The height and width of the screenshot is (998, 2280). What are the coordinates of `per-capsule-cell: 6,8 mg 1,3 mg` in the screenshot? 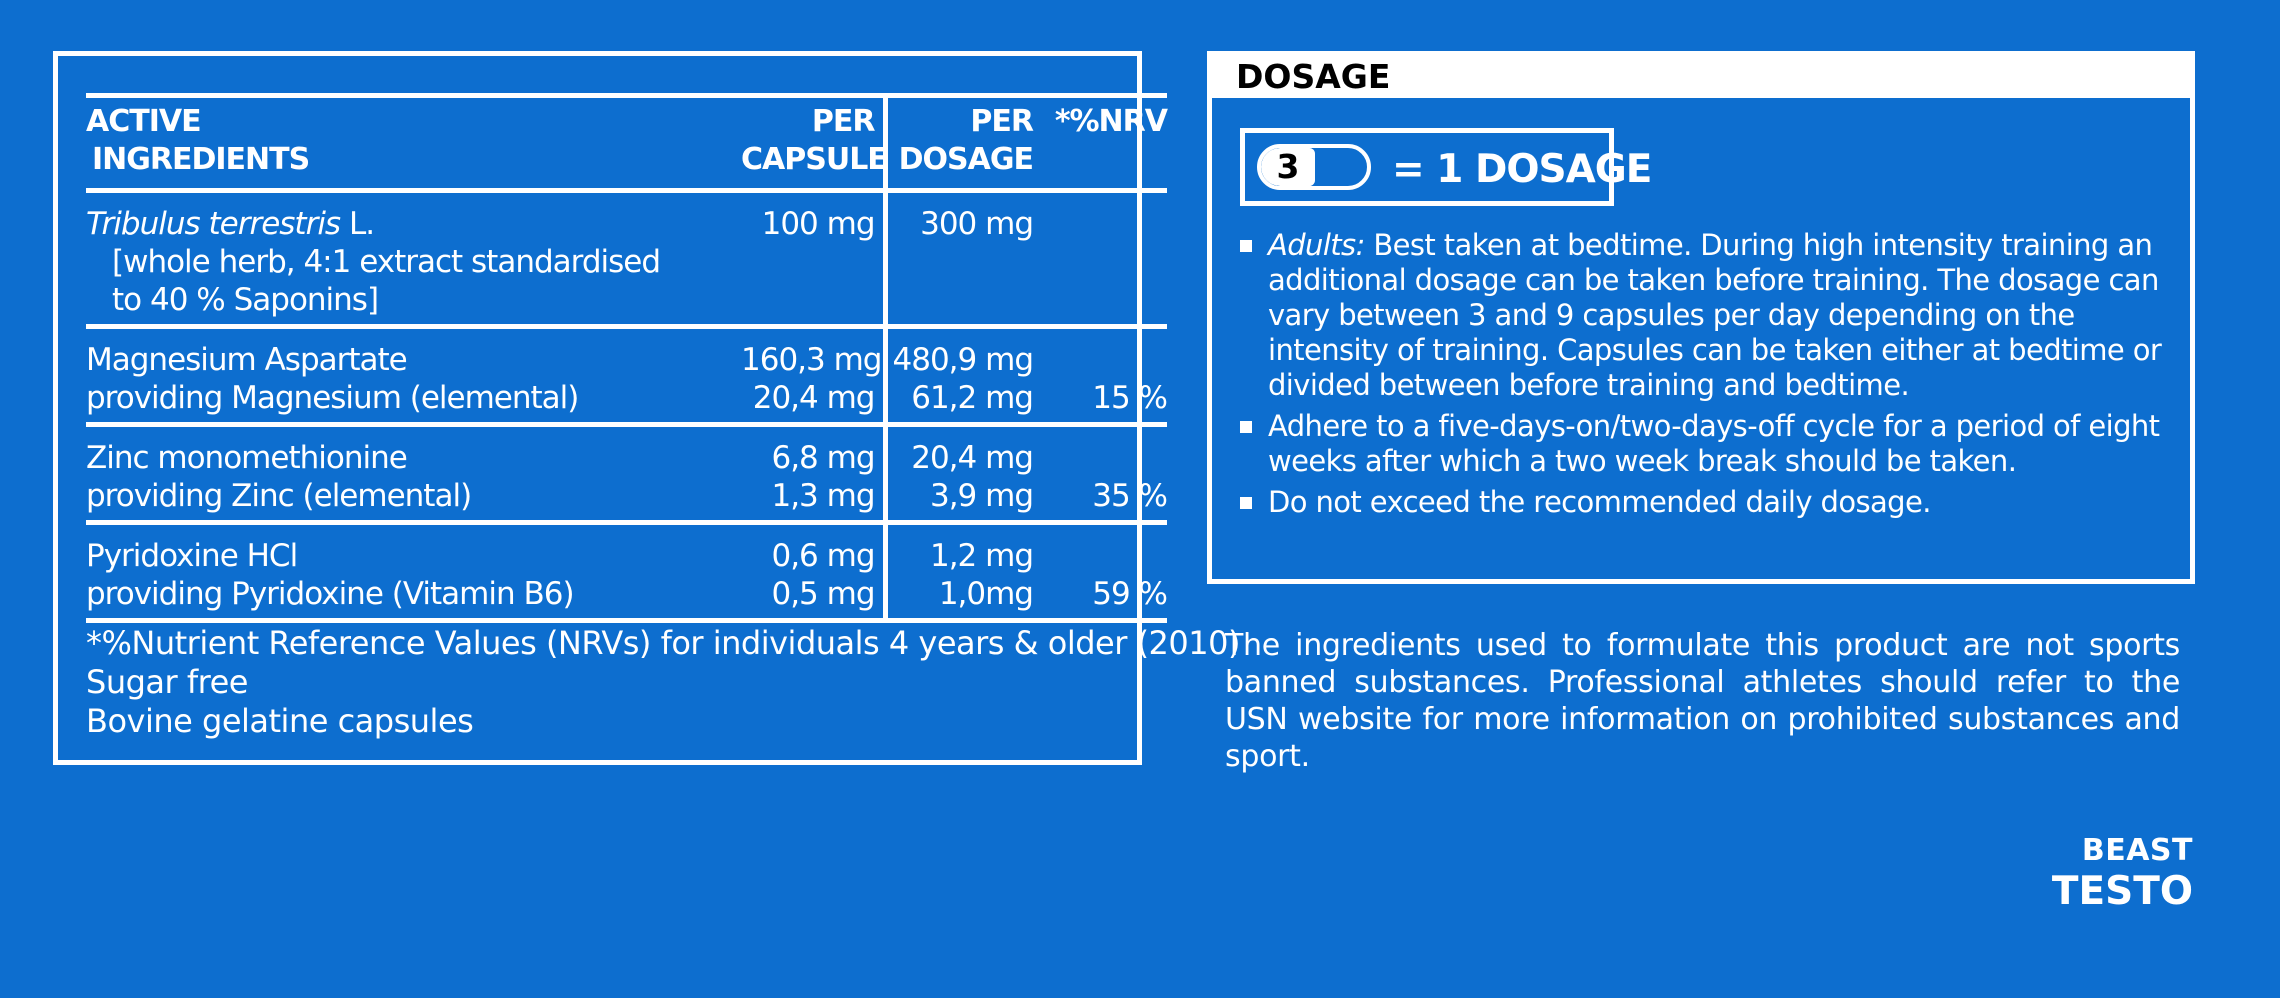 It's located at (814, 473).